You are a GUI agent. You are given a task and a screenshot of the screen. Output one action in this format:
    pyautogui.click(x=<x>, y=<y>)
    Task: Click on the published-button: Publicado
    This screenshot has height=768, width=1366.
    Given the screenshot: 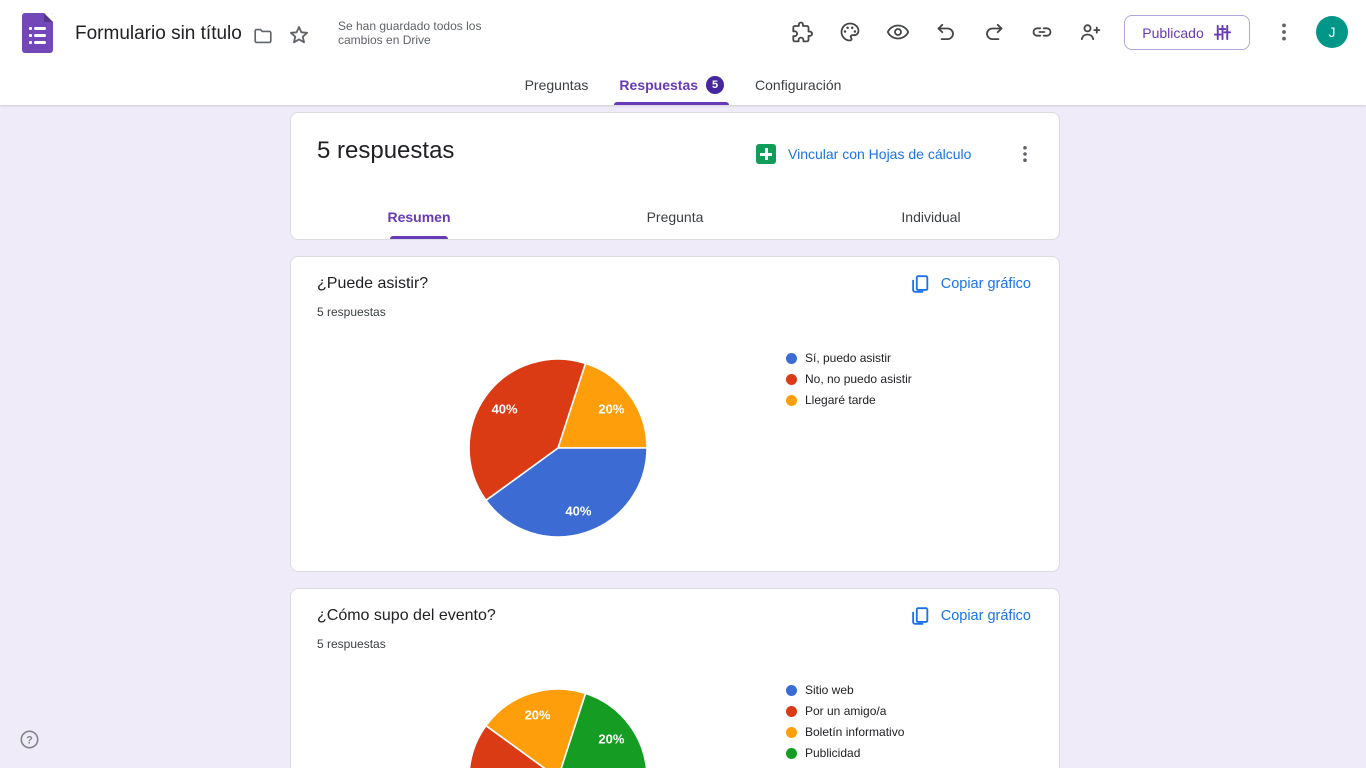 What is the action you would take?
    pyautogui.click(x=1187, y=32)
    